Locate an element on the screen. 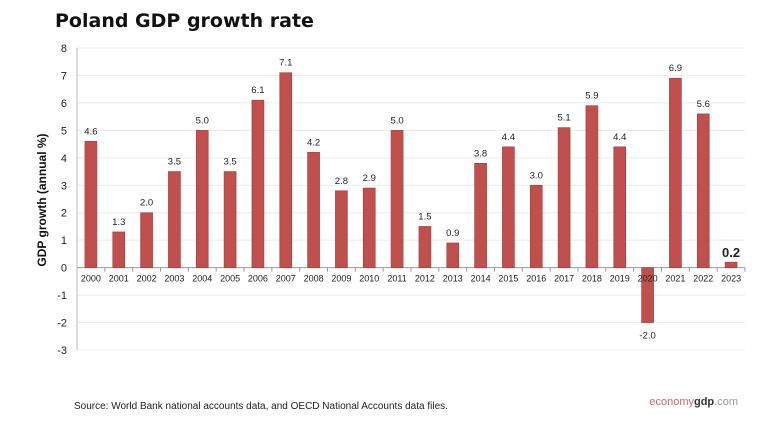 The image size is (768, 422). x-tick-label: 2021 is located at coordinates (675, 279).